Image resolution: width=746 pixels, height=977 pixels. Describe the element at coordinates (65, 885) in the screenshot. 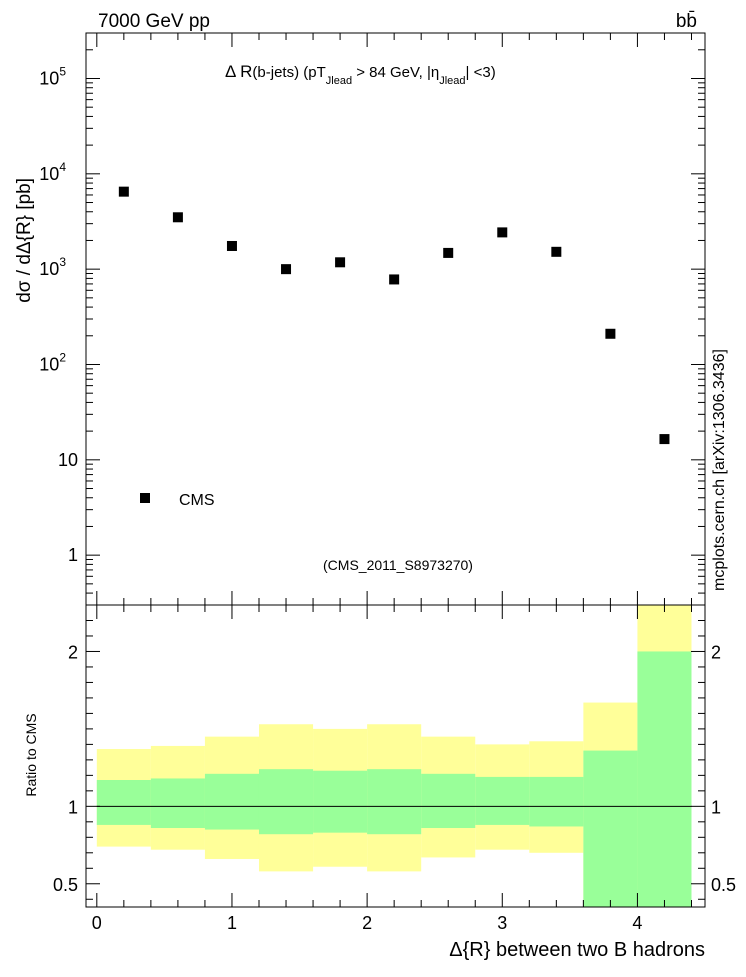

I see `ratio-y-tick-label-left: 0.5` at that location.